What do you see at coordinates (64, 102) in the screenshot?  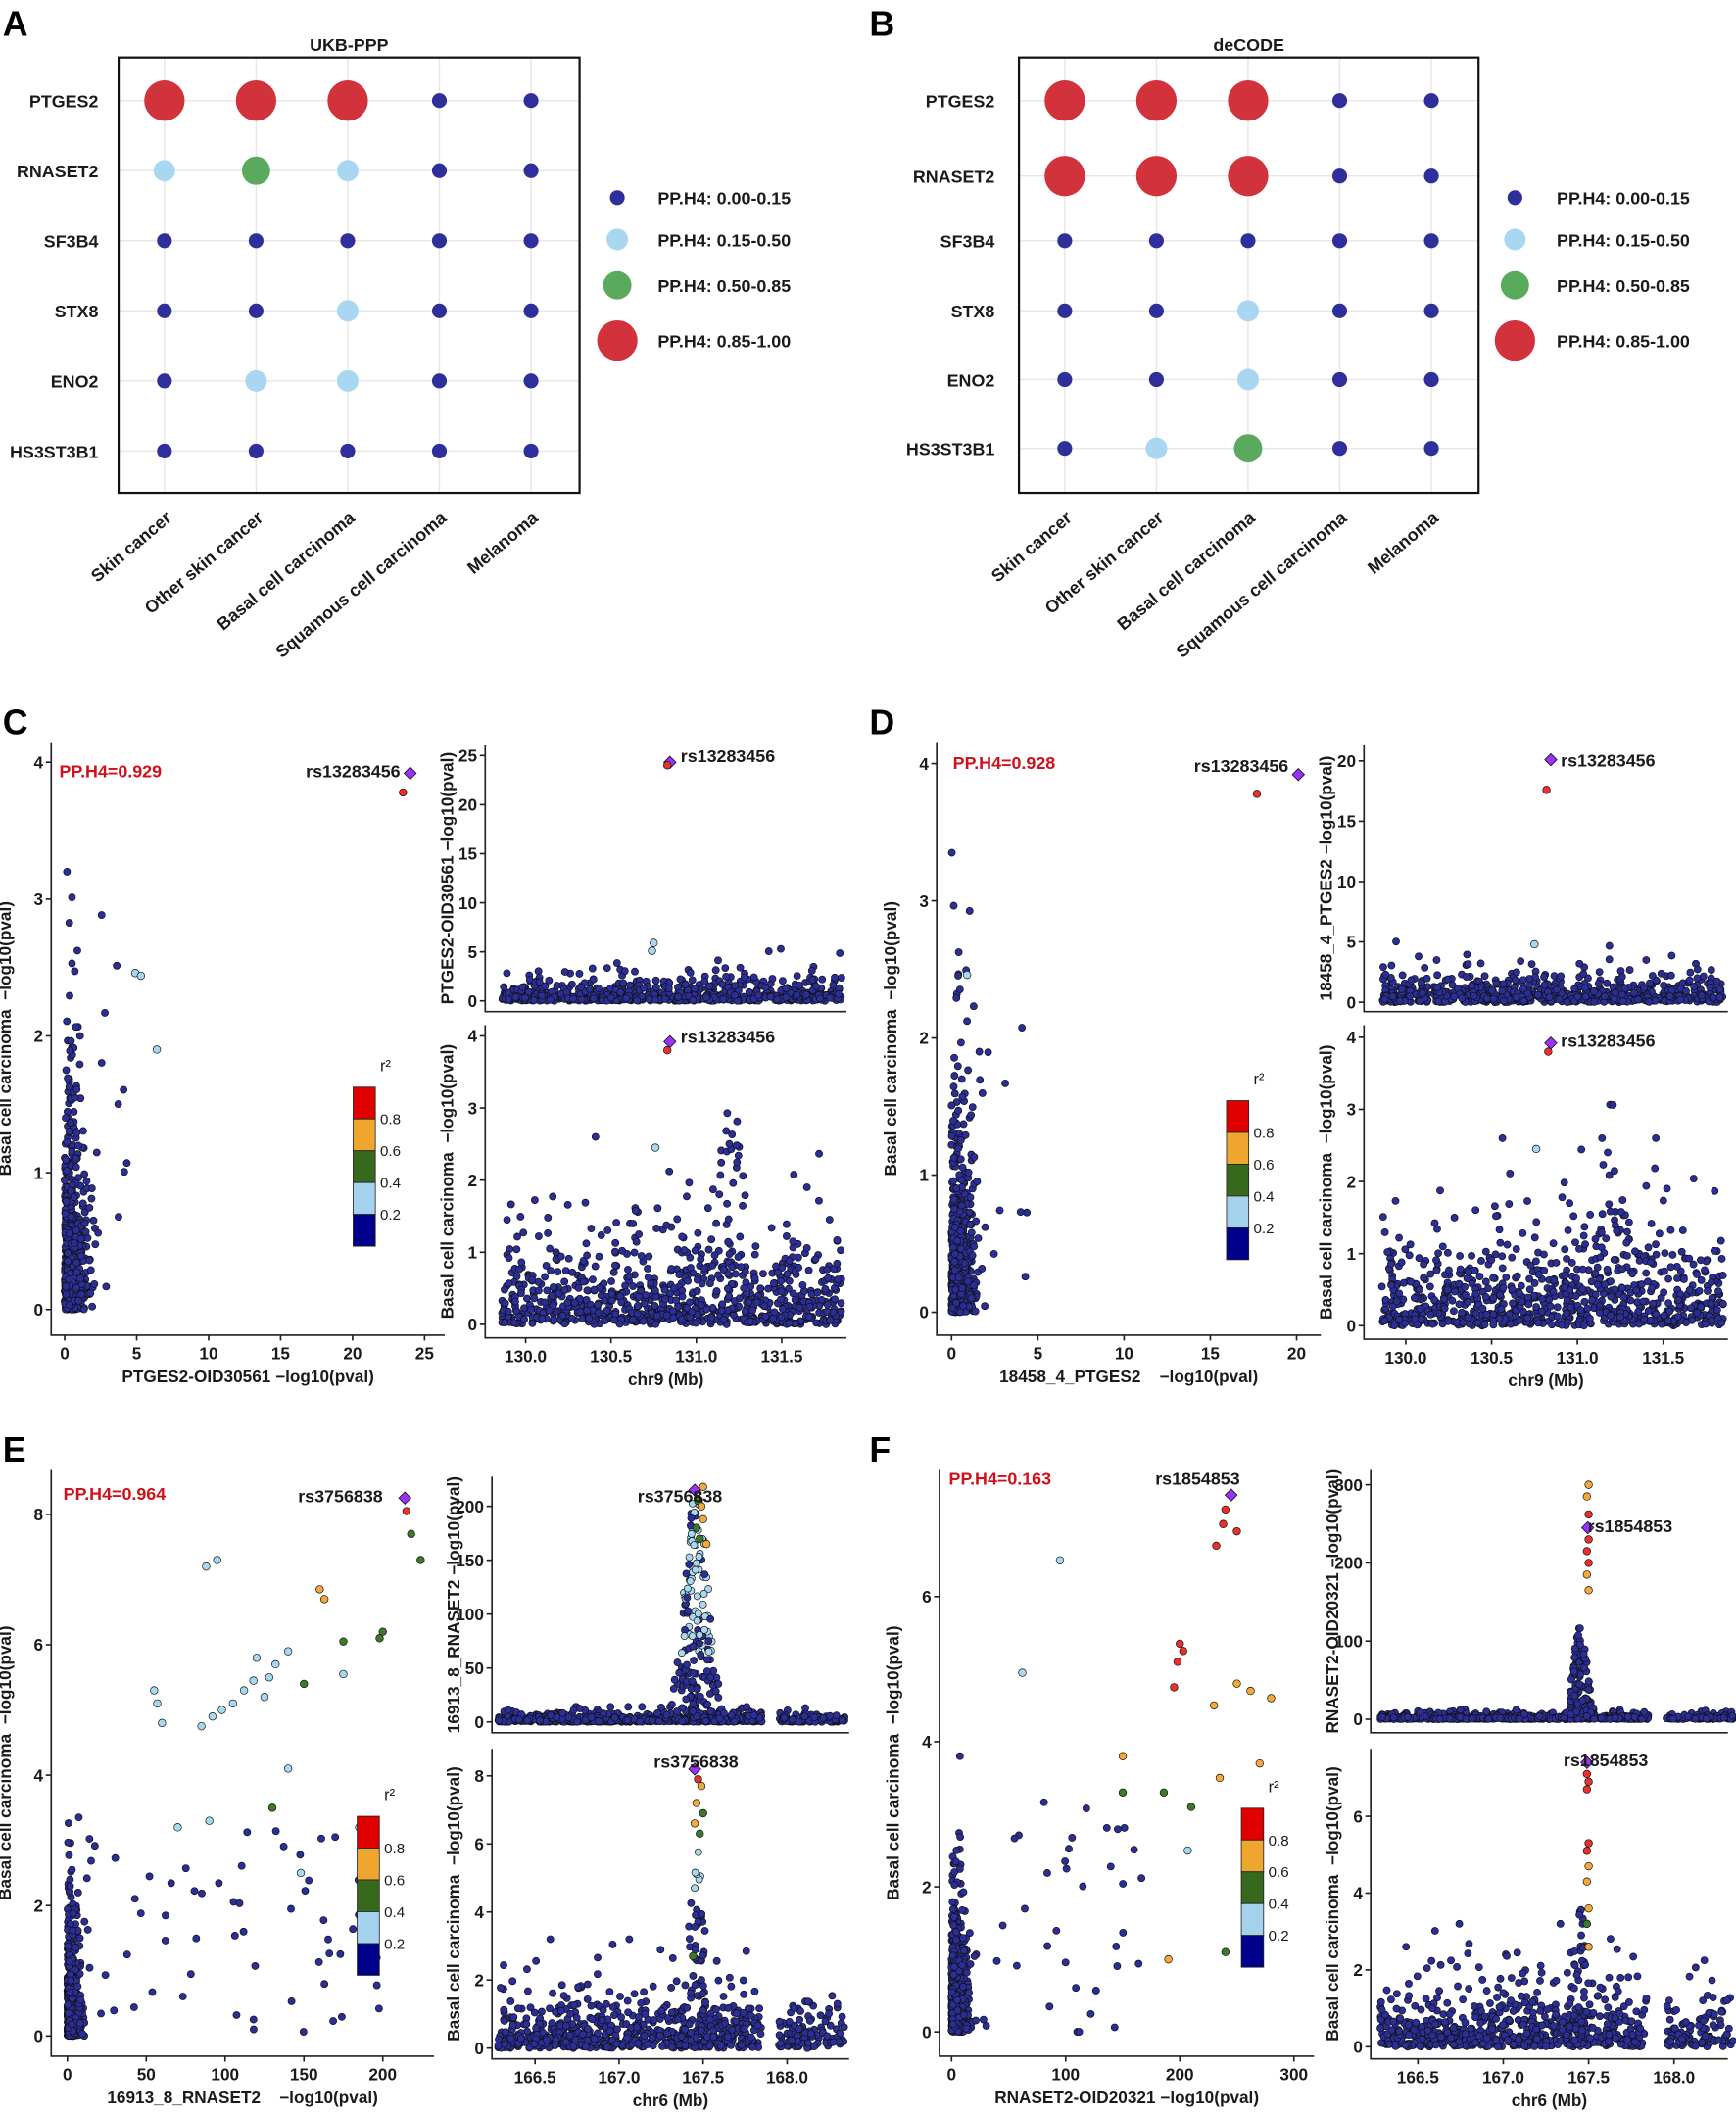 I see `gene-label: PTGES2` at bounding box center [64, 102].